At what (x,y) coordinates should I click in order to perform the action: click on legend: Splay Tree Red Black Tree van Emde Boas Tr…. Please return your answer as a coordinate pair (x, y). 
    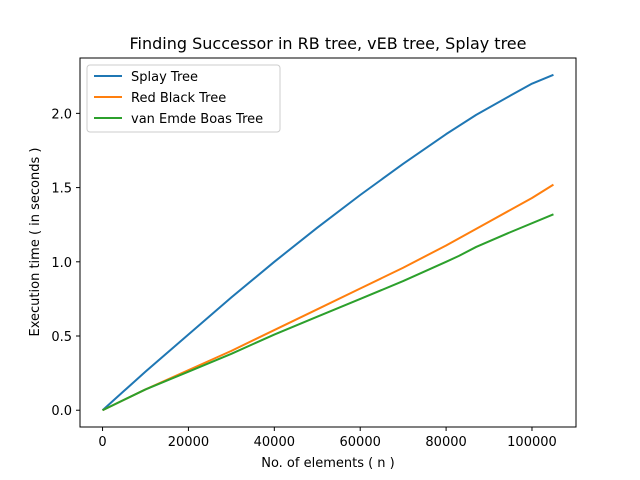
    Looking at the image, I should click on (183, 98).